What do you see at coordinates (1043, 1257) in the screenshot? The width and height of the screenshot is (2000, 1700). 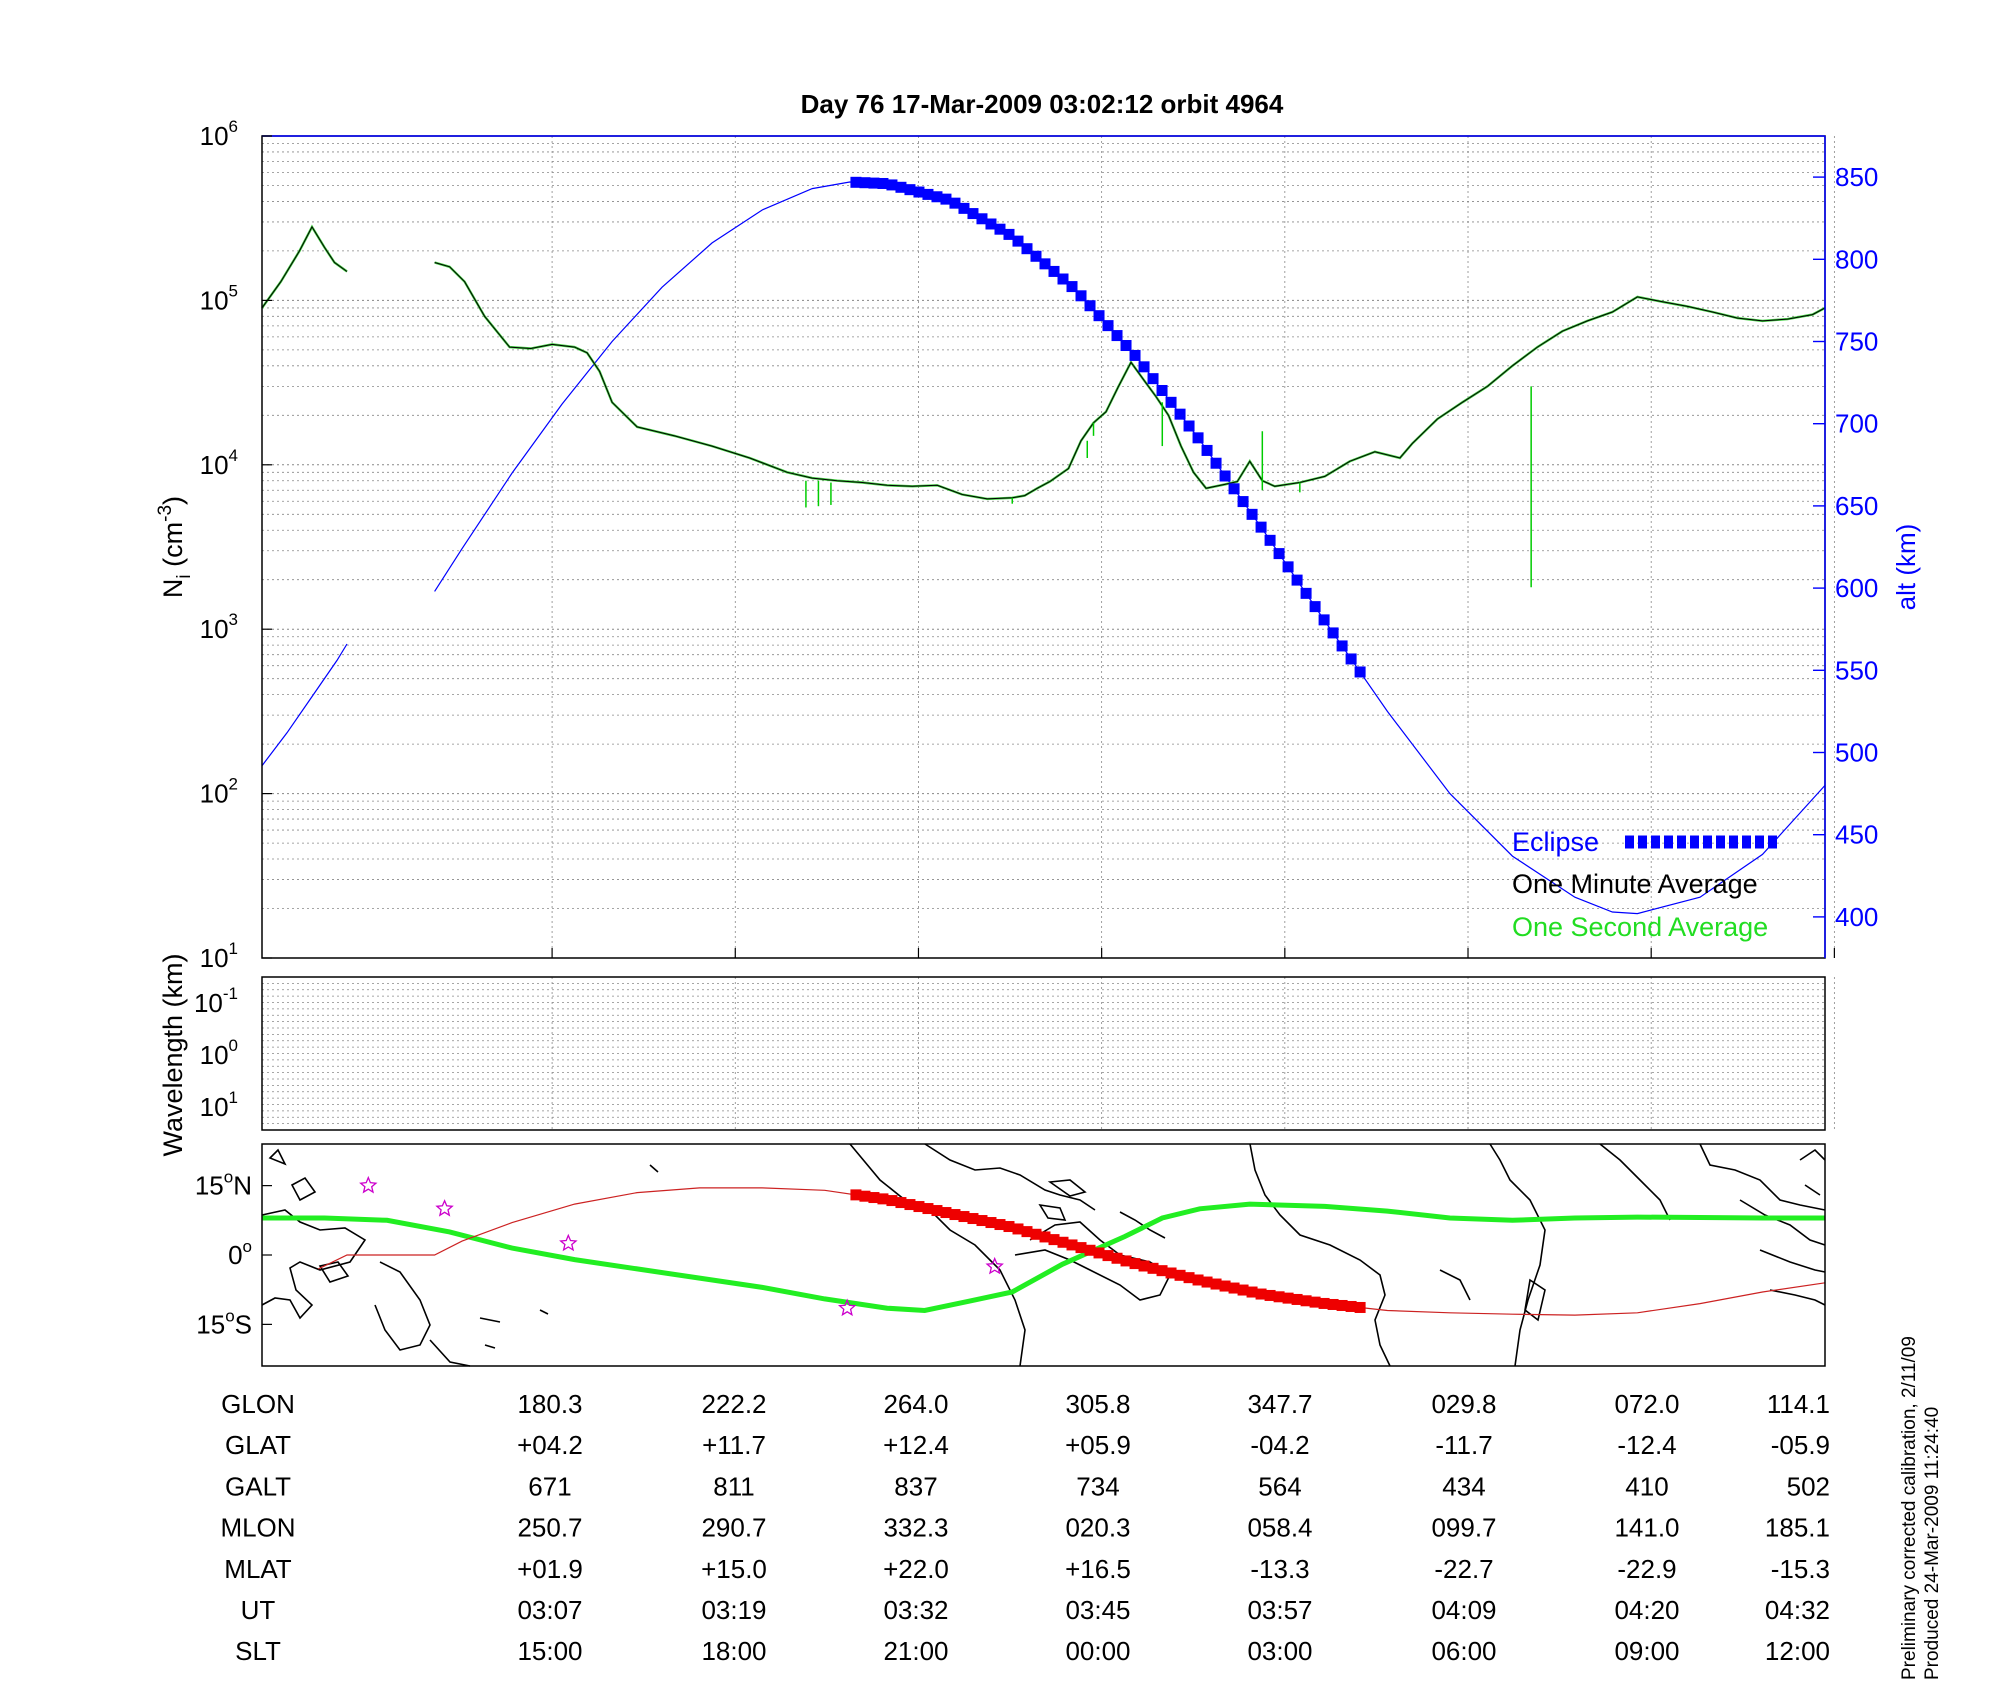 I see `magnetic-equator-line` at bounding box center [1043, 1257].